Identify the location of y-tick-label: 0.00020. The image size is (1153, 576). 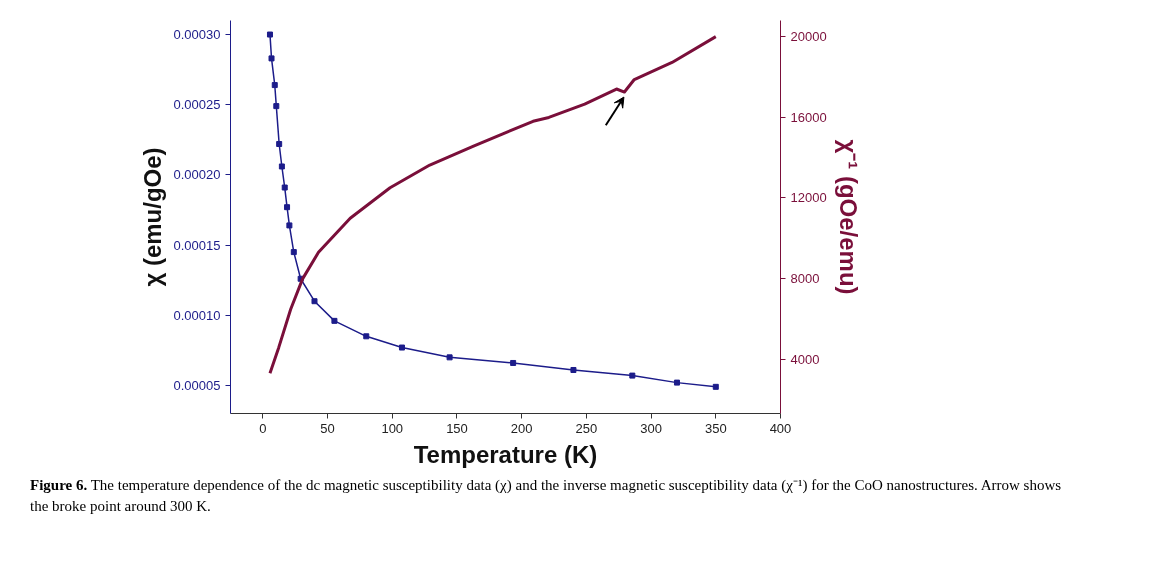
(197, 175).